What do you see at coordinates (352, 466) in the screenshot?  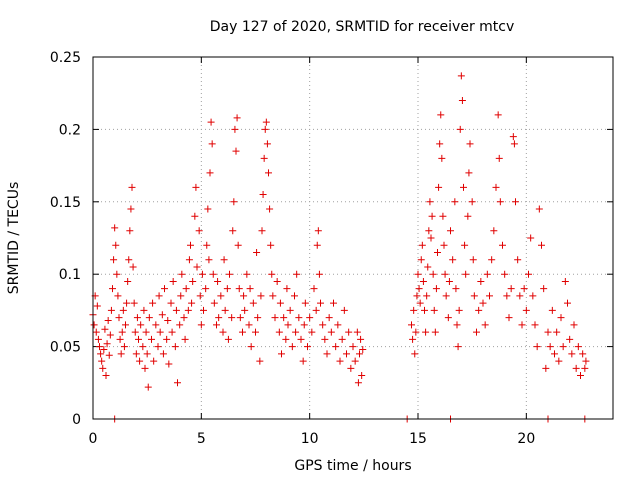 I see `x-axis-label: GPS time / hours` at bounding box center [352, 466].